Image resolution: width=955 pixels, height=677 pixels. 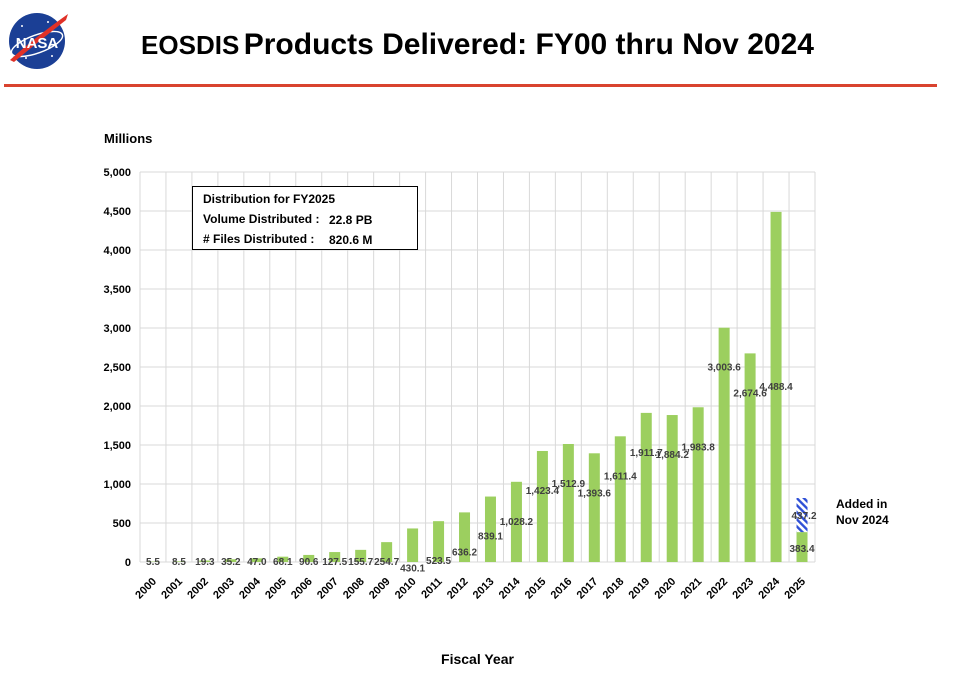 What do you see at coordinates (673, 455) in the screenshot?
I see `value-label-2020: 1,884.2` at bounding box center [673, 455].